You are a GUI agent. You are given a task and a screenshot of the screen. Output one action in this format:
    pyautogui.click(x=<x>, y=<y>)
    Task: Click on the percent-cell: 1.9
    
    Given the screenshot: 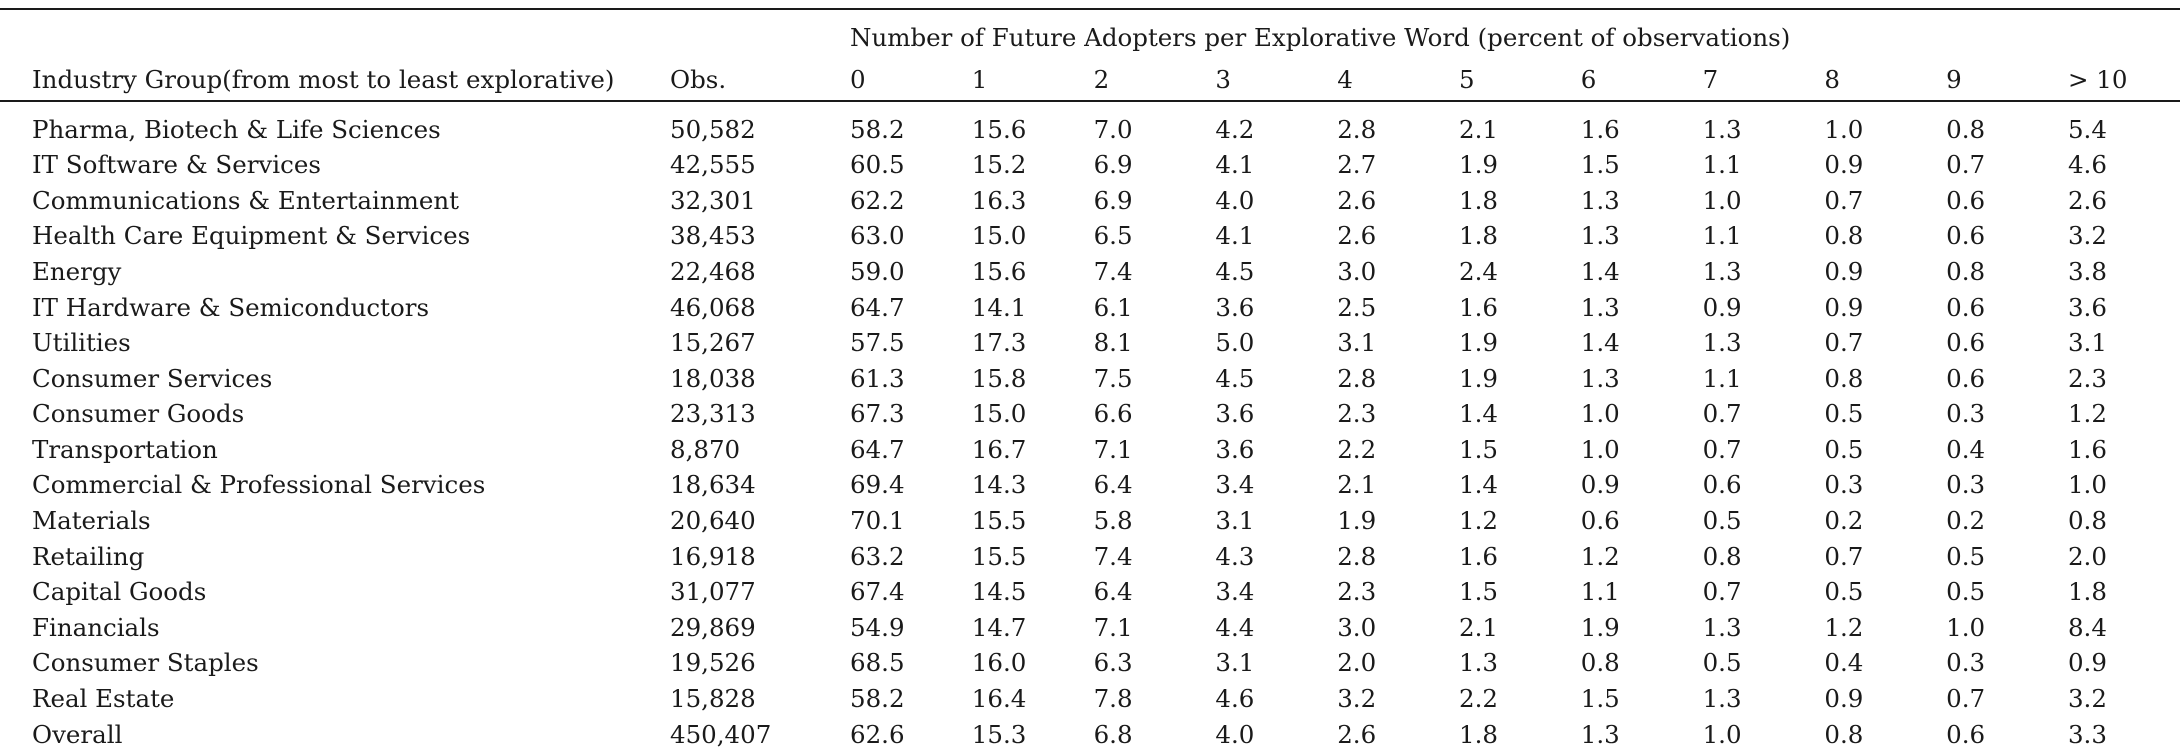 What is the action you would take?
    pyautogui.click(x=1478, y=165)
    